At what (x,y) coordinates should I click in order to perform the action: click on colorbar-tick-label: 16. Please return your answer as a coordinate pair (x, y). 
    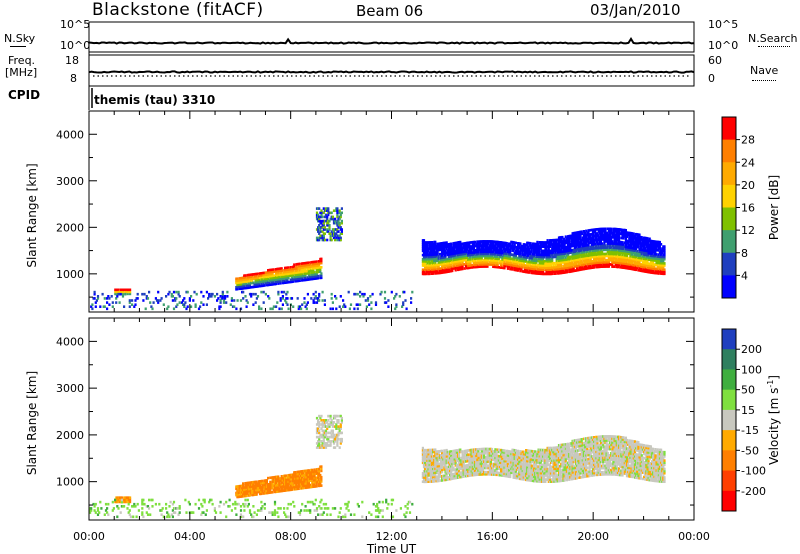
    Looking at the image, I should click on (748, 208).